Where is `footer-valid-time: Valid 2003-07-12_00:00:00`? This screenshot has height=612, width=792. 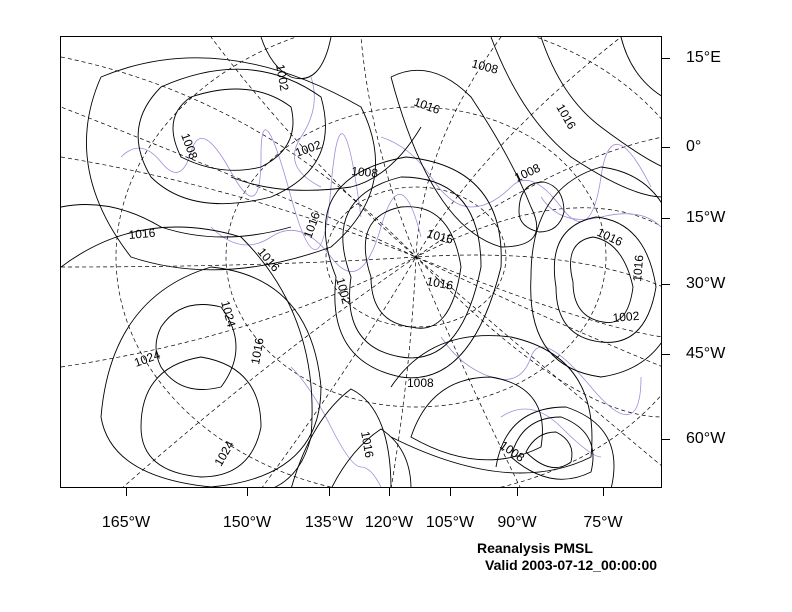
footer-valid-time: Valid 2003-07-12_00:00:00 is located at coordinates (571, 565).